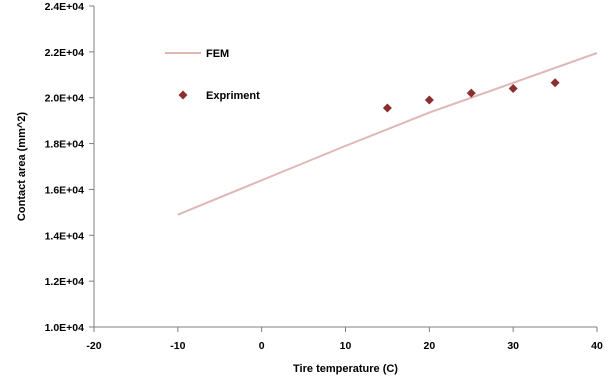 This screenshot has height=380, width=609. Describe the element at coordinates (65, 53) in the screenshot. I see `y-tick-label: 2.2E+04` at that location.